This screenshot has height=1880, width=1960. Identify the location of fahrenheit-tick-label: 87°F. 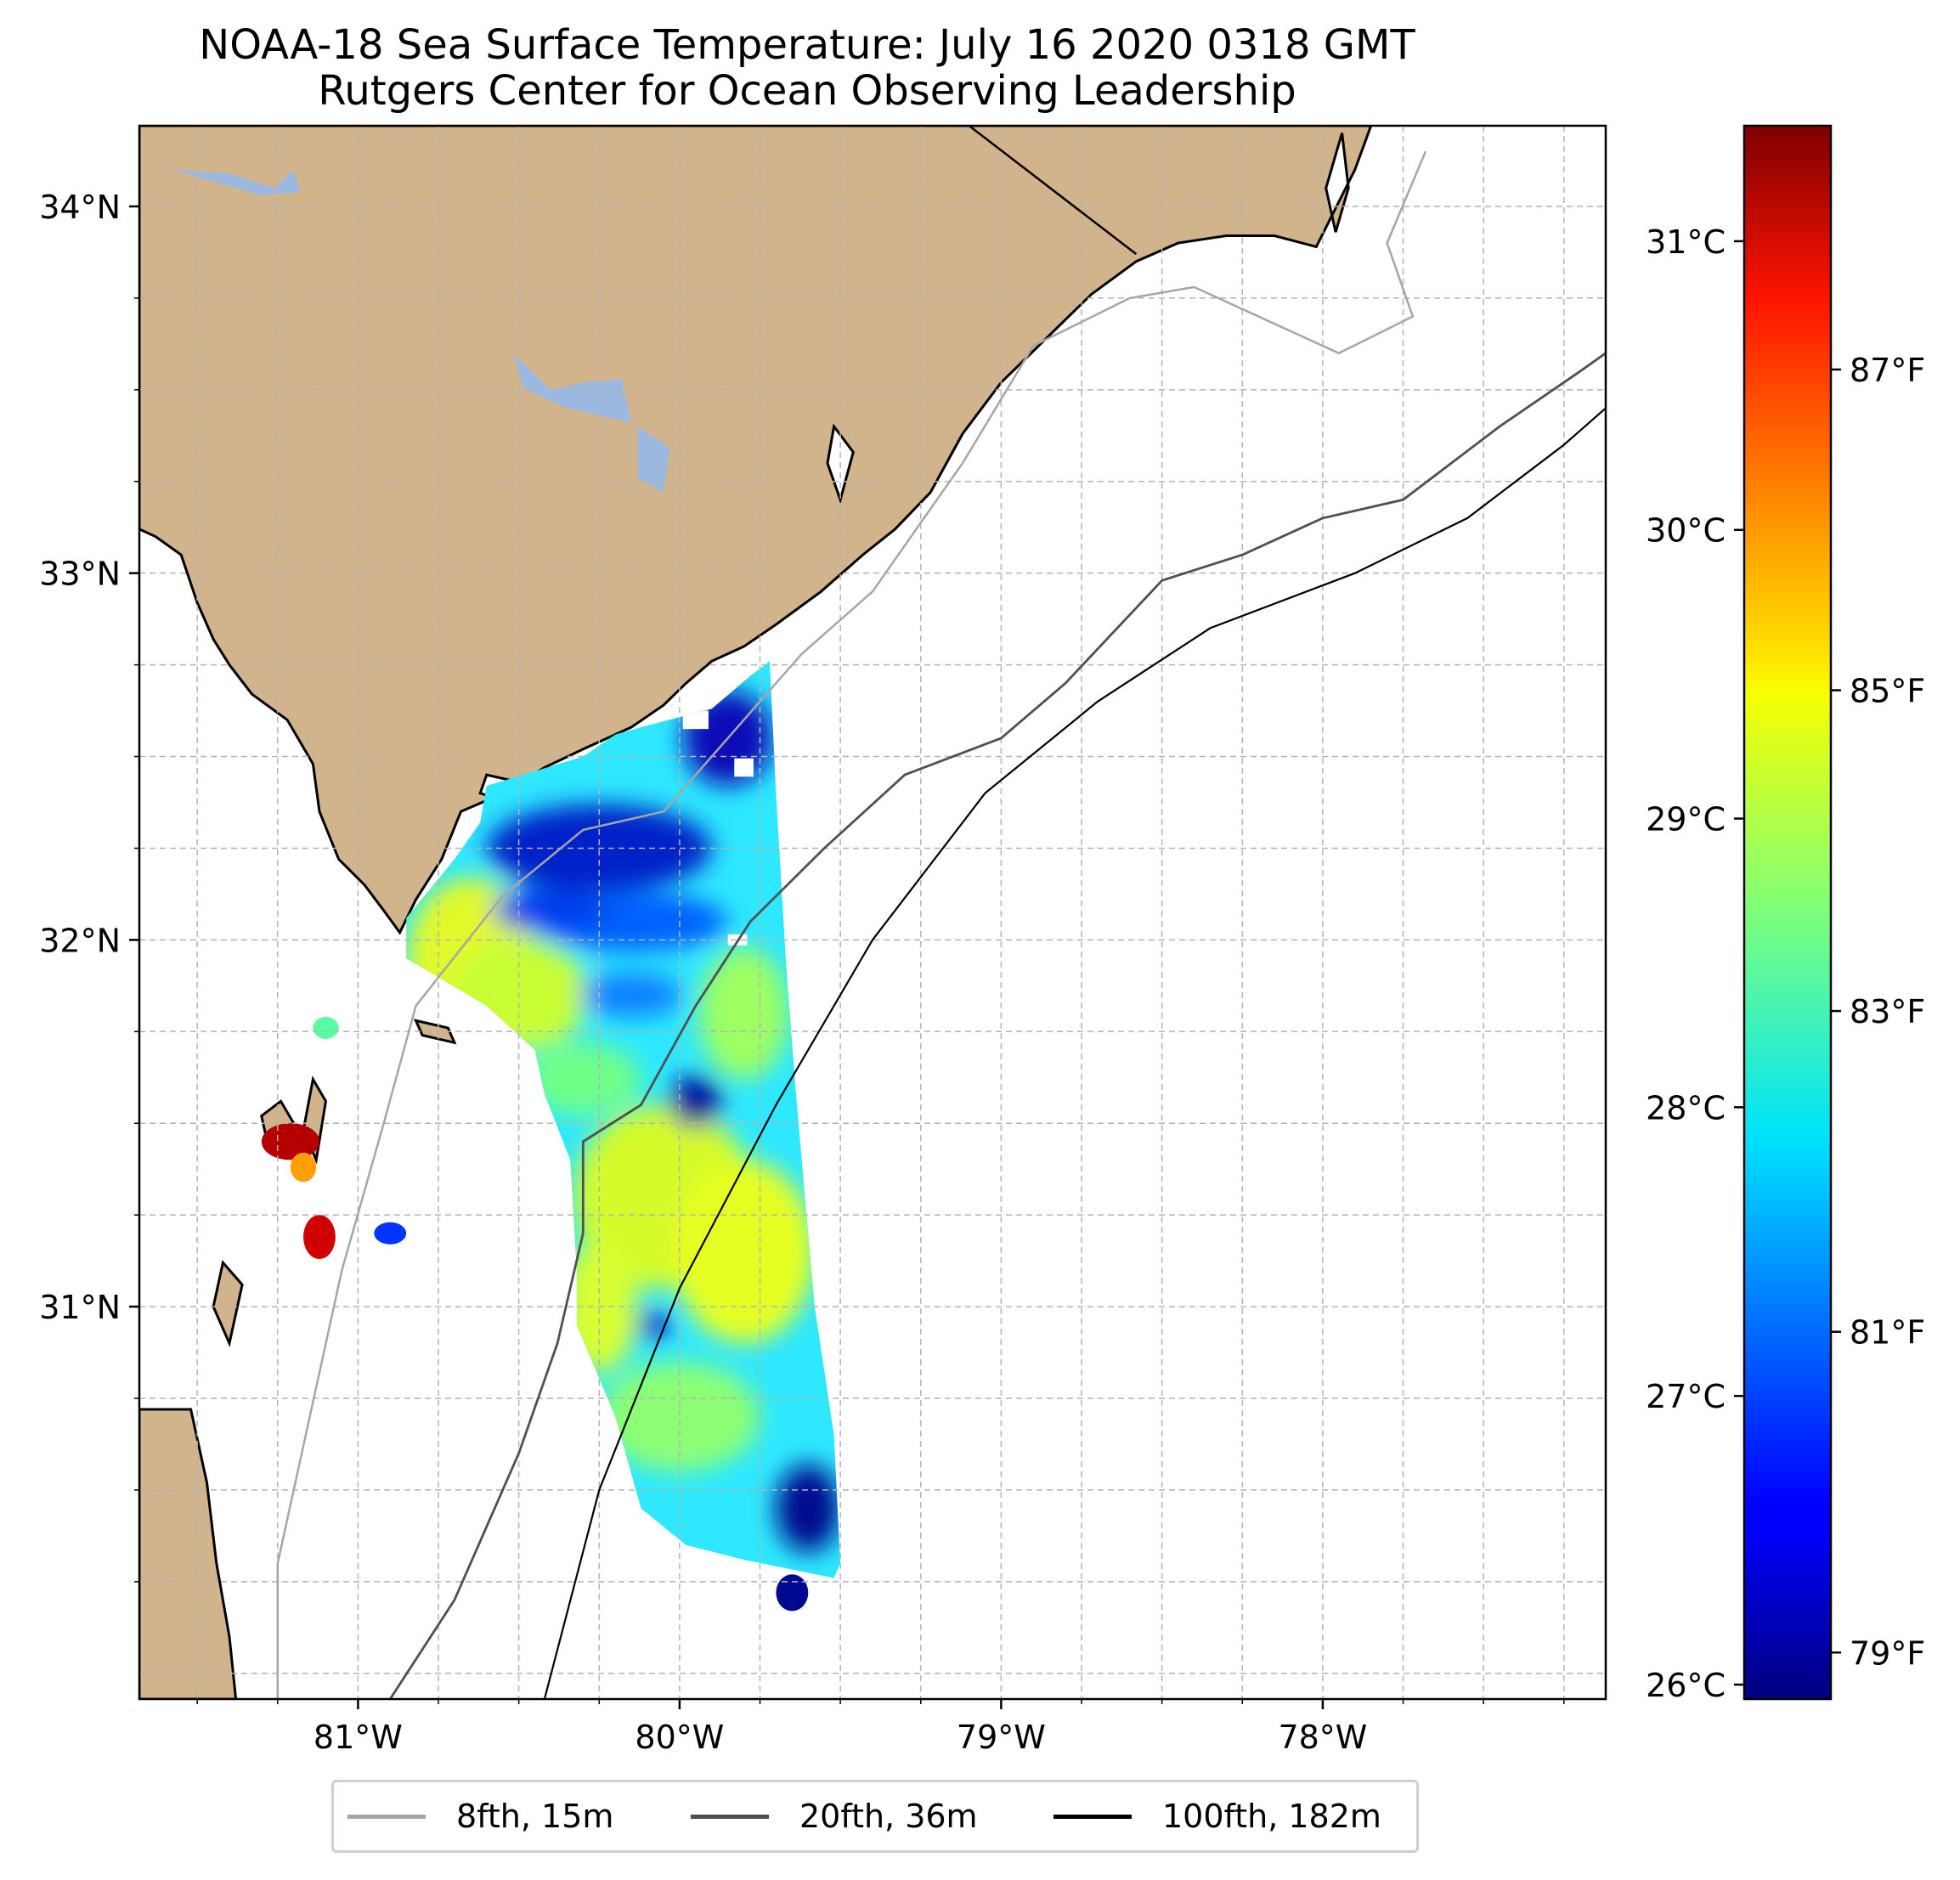
(1888, 370).